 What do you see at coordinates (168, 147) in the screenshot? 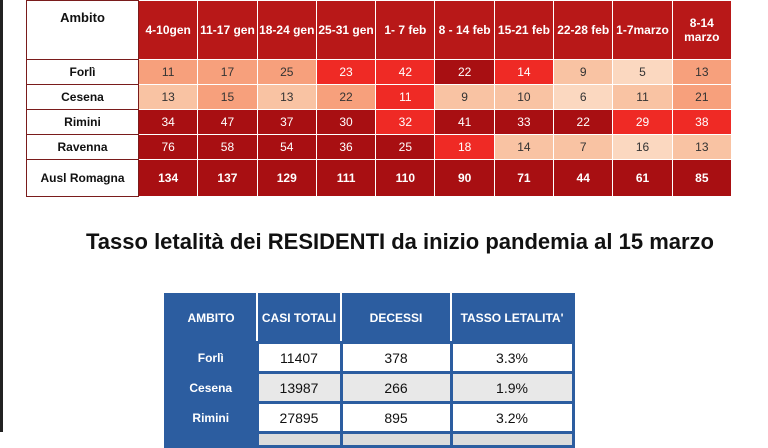
I see `value-cell: 76` at bounding box center [168, 147].